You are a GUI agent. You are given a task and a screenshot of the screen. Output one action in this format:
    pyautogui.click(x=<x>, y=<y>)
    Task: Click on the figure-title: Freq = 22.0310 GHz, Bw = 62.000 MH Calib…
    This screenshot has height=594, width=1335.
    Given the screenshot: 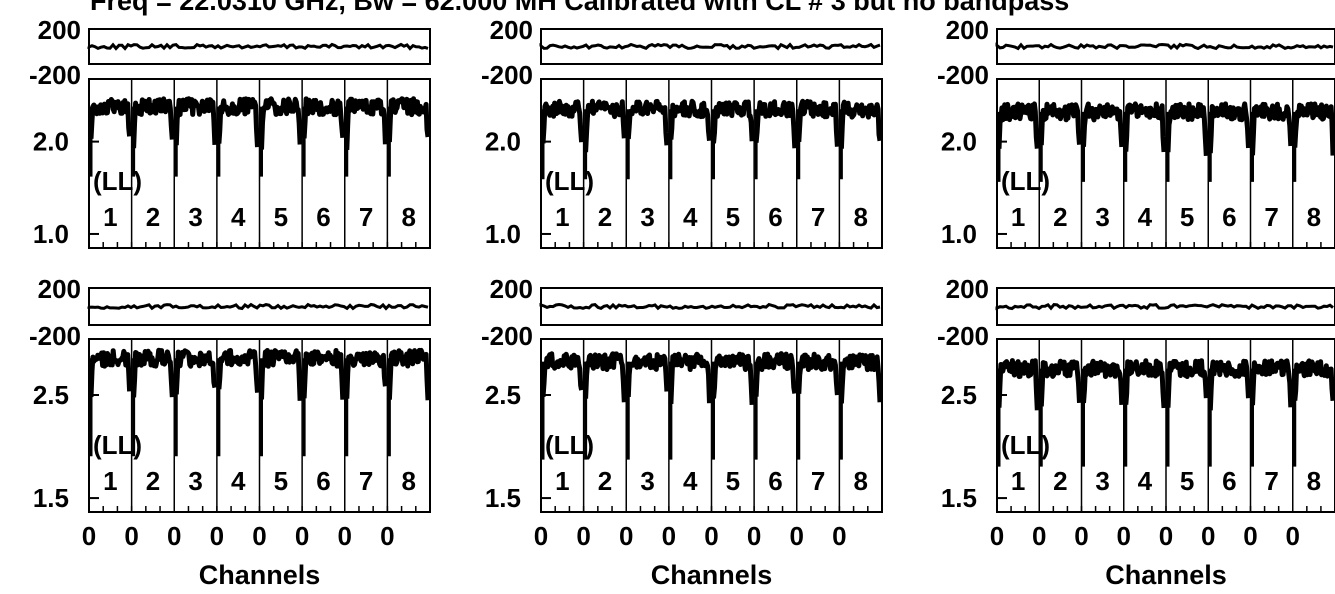 What is the action you would take?
    pyautogui.click(x=579, y=8)
    